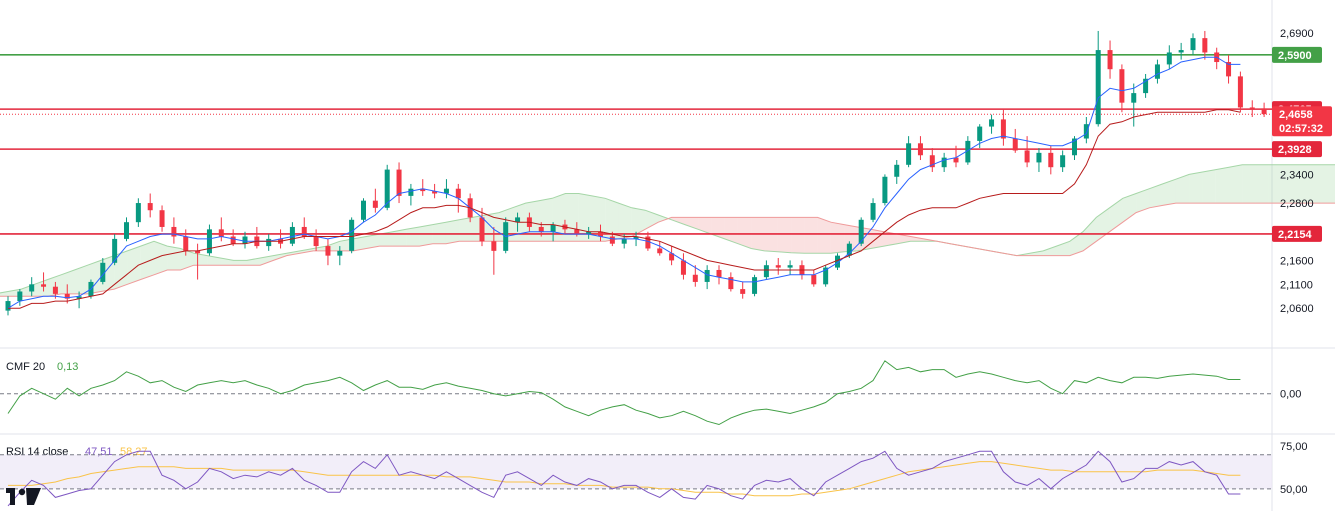 This screenshot has height=511, width=1335. What do you see at coordinates (23, 496) in the screenshot?
I see `tradingview-logo-icon` at bounding box center [23, 496].